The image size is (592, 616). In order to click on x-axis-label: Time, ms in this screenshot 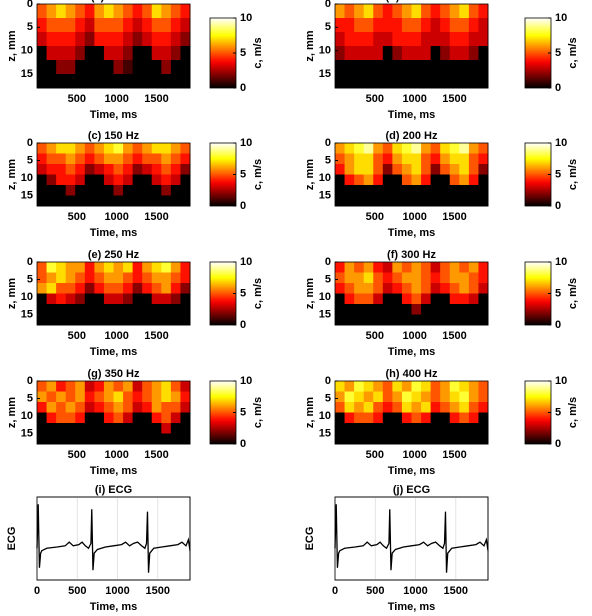, I will do `click(114, 115)`.